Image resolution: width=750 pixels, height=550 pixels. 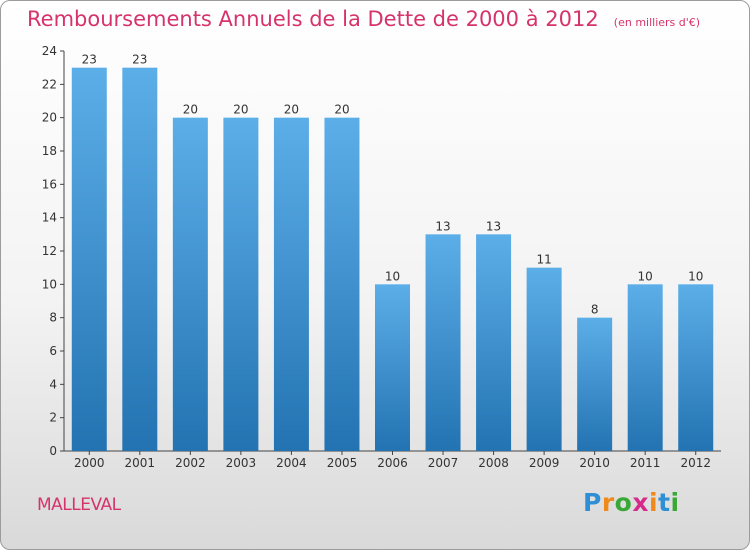 I want to click on y-tick-label: 12, so click(x=49, y=251).